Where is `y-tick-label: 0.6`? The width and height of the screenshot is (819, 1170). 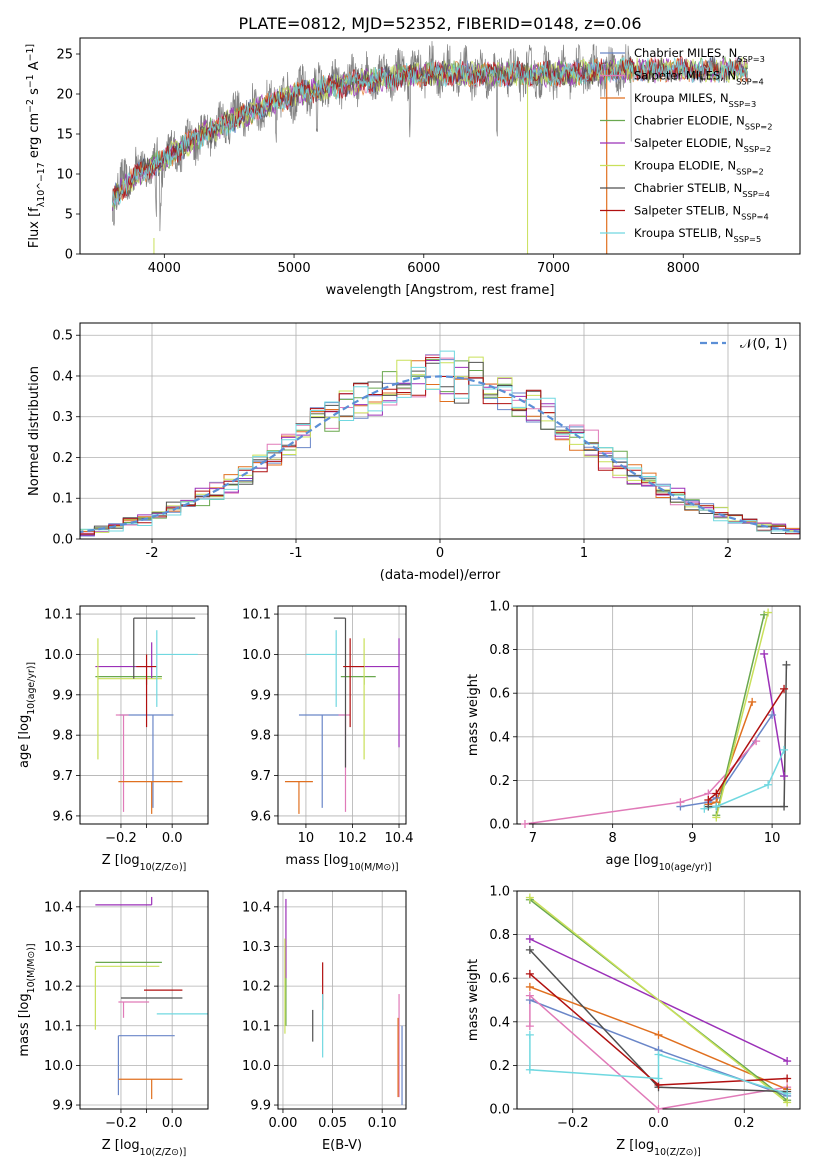 y-tick-label: 0.6 is located at coordinates (499, 694).